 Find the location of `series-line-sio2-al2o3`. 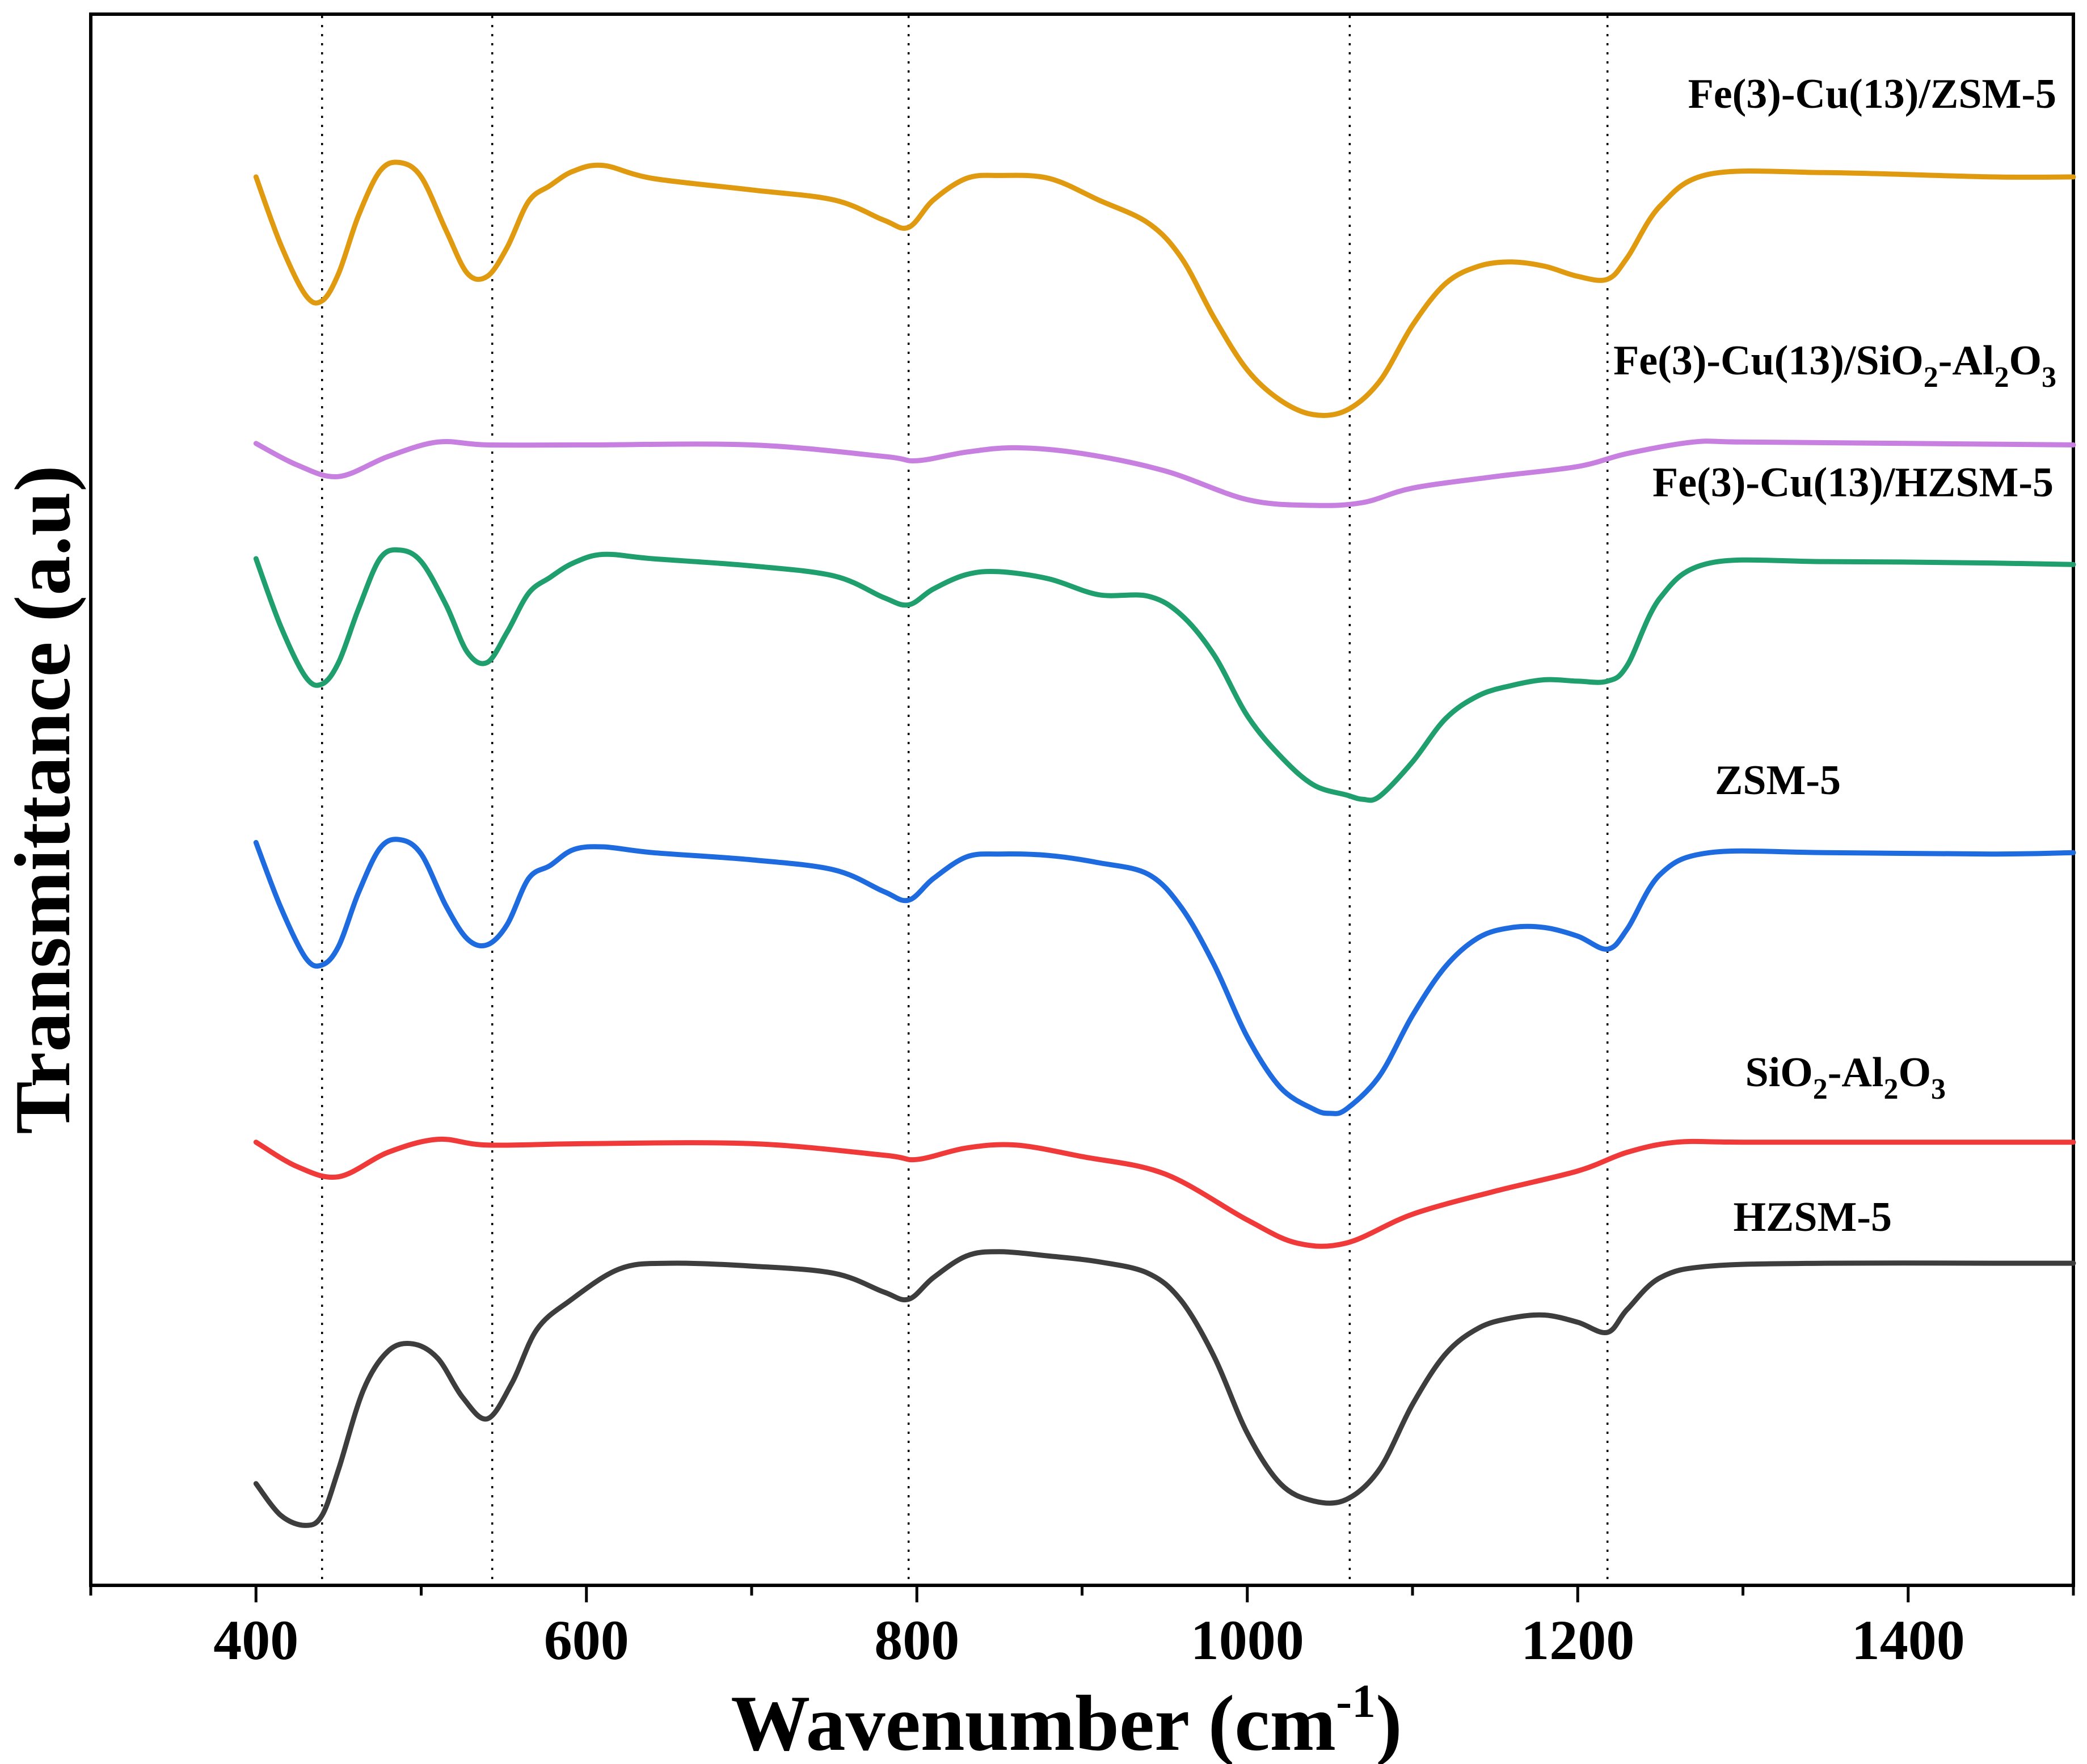

series-line-sio2-al2o3 is located at coordinates (1164, 1192).